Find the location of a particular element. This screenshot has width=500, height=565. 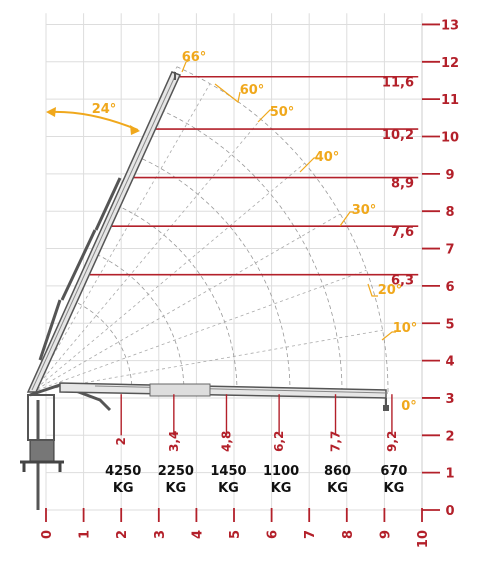

y-tick-label: 5 is located at coordinates (449, 324).